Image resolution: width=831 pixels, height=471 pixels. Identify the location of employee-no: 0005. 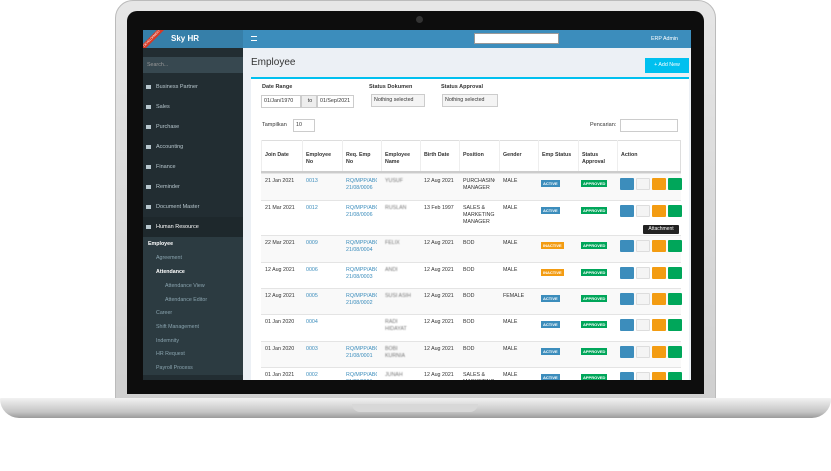
(312, 296).